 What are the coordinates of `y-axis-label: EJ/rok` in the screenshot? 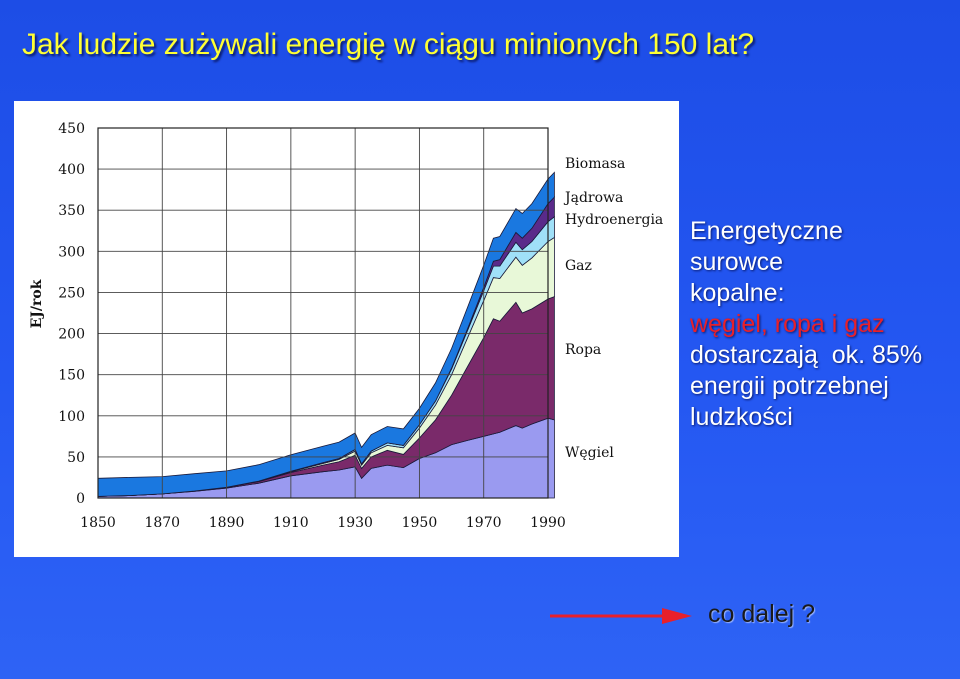 It's located at (37, 303).